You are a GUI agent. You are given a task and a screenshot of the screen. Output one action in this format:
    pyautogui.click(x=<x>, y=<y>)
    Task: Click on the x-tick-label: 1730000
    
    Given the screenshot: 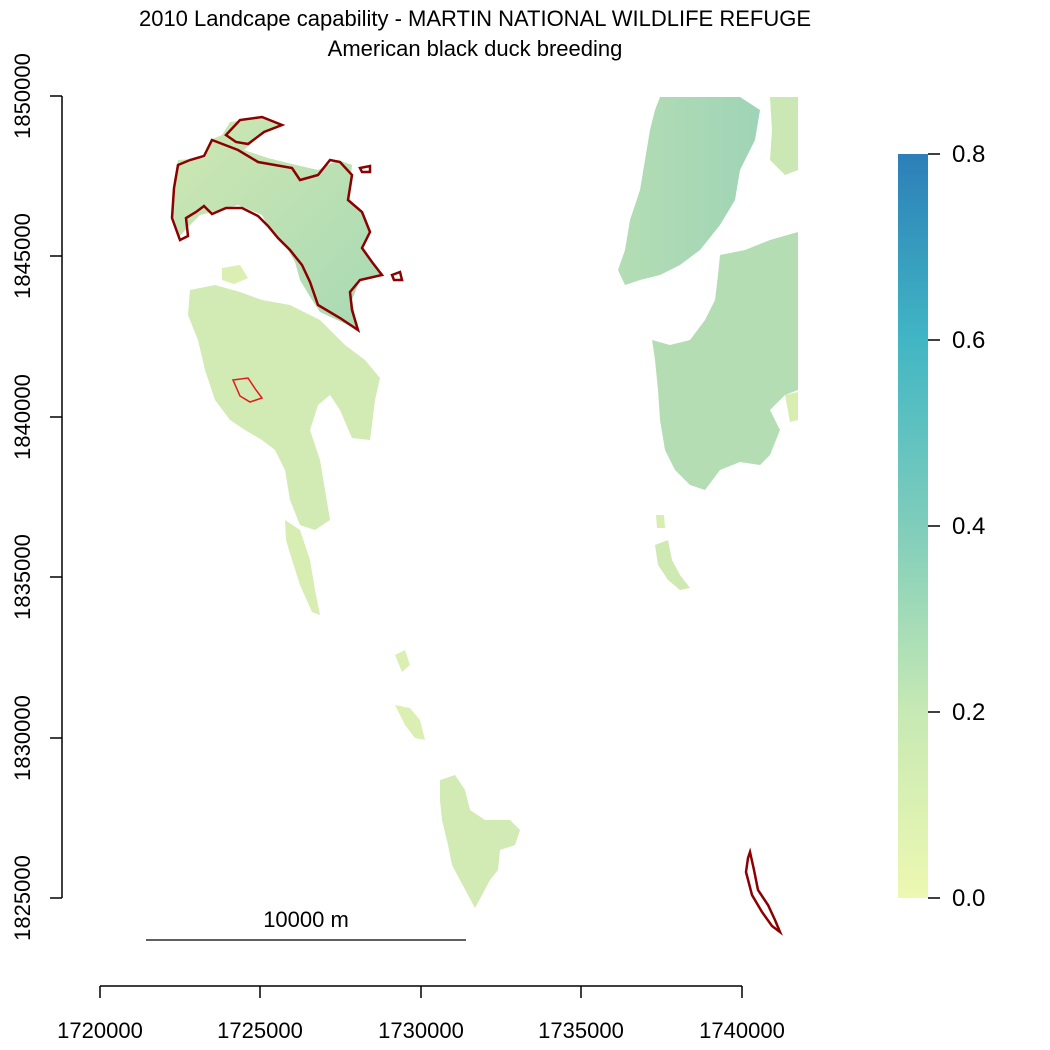 What is the action you would take?
    pyautogui.click(x=421, y=1030)
    